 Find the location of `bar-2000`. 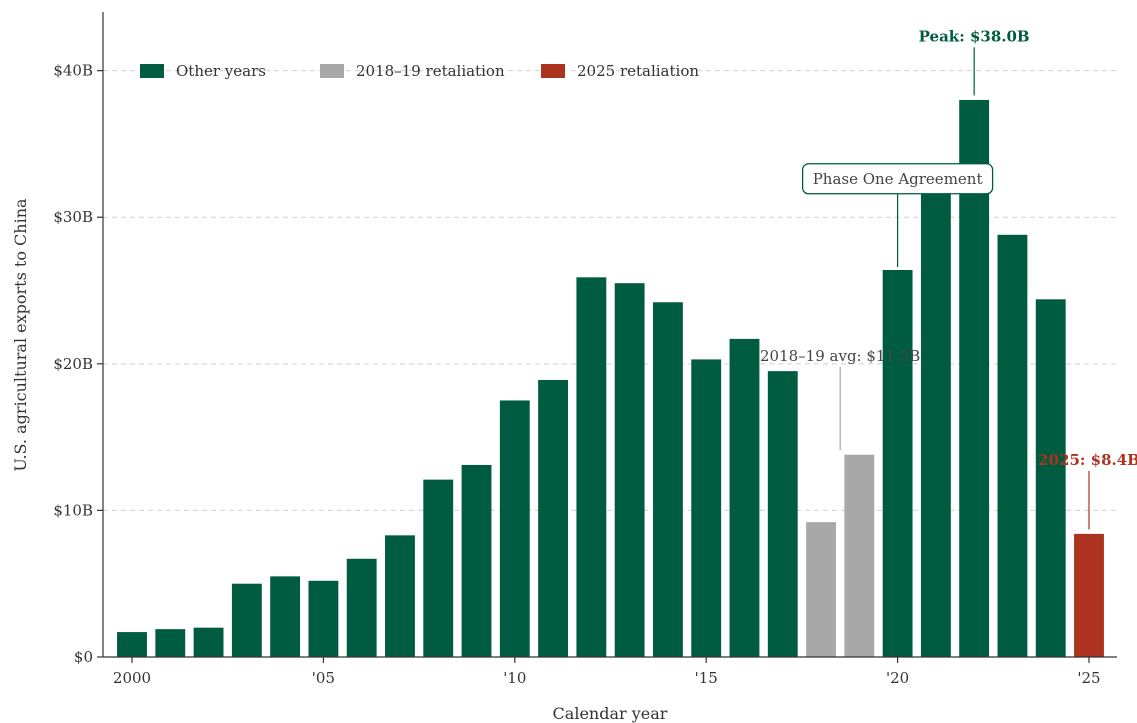

bar-2000 is located at coordinates (132, 644).